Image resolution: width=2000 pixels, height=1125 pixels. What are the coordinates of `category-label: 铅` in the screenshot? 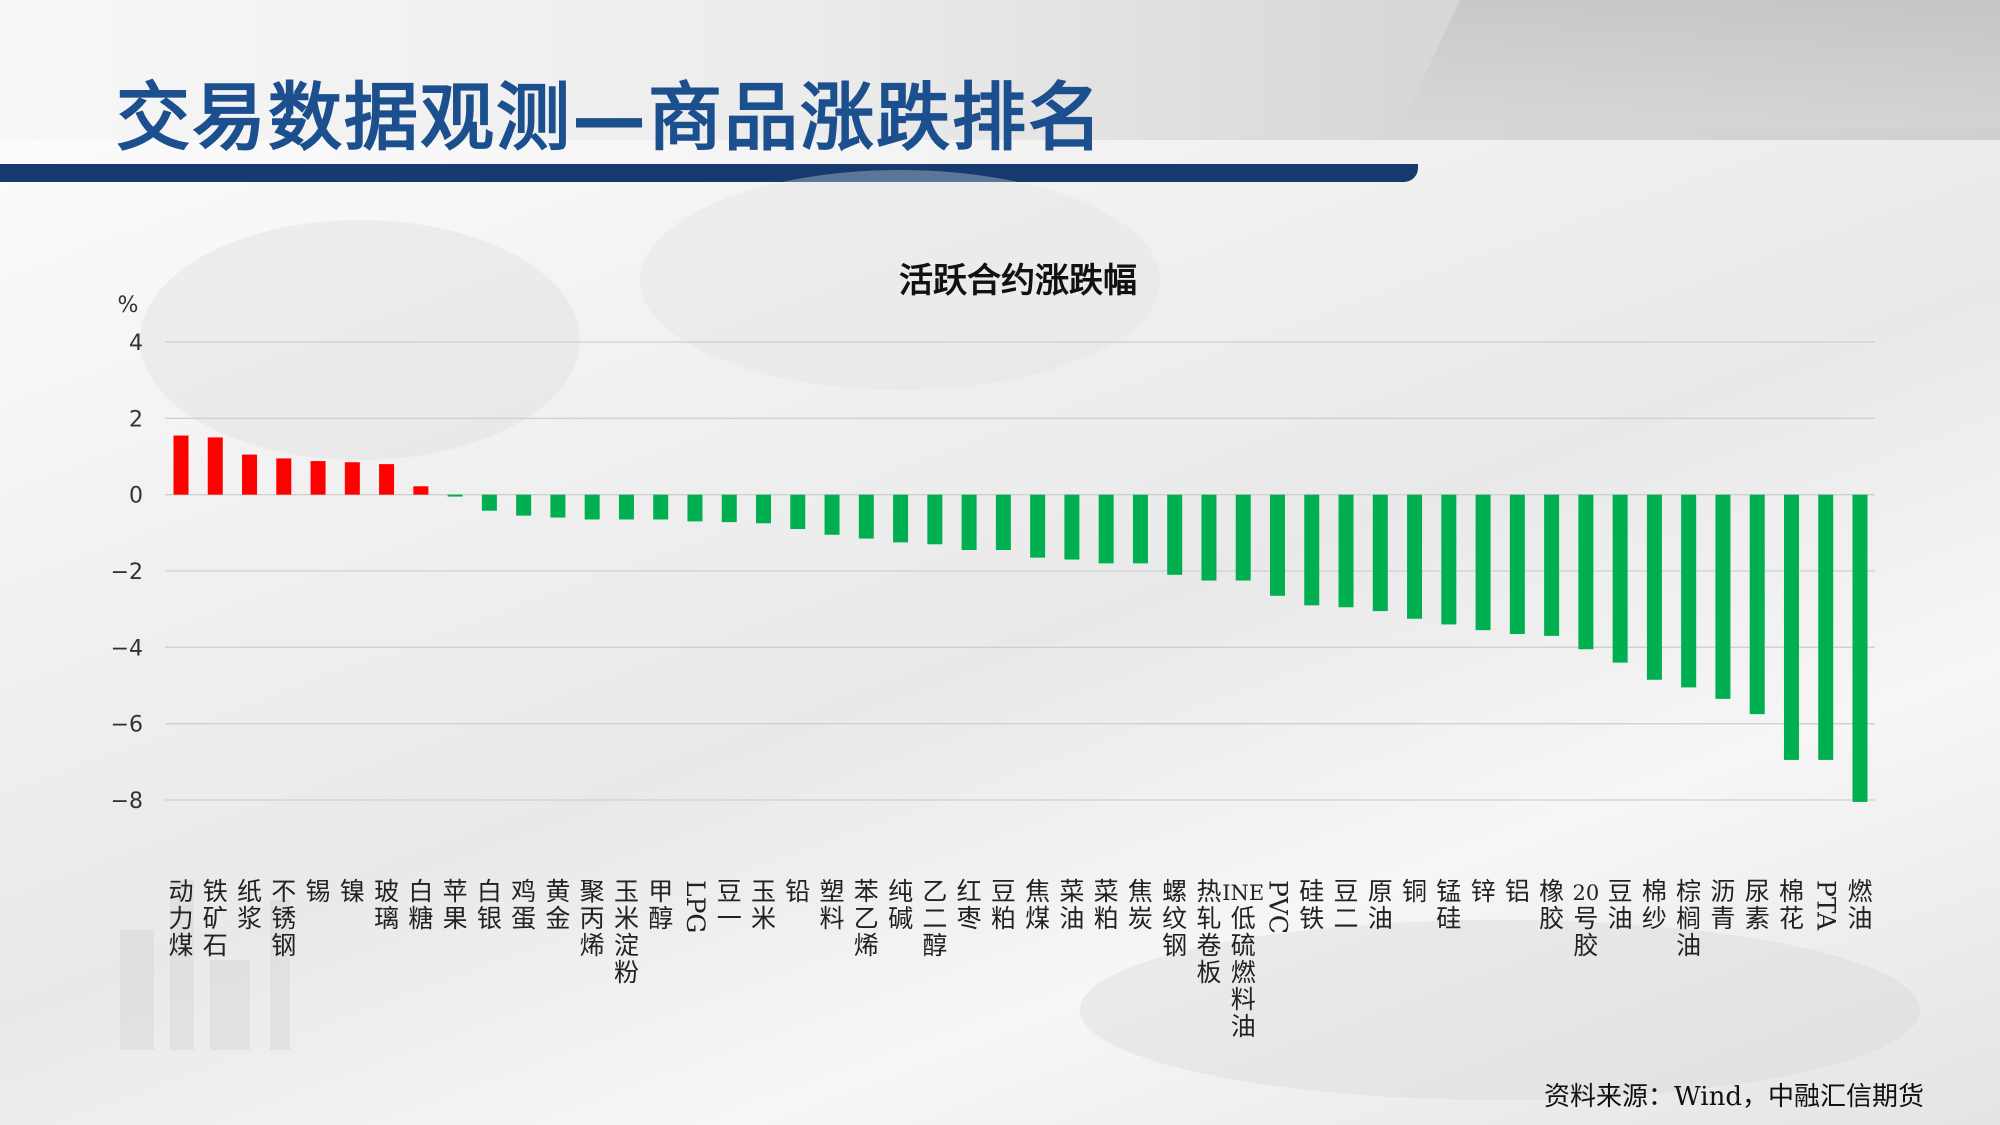 It's located at (797, 891).